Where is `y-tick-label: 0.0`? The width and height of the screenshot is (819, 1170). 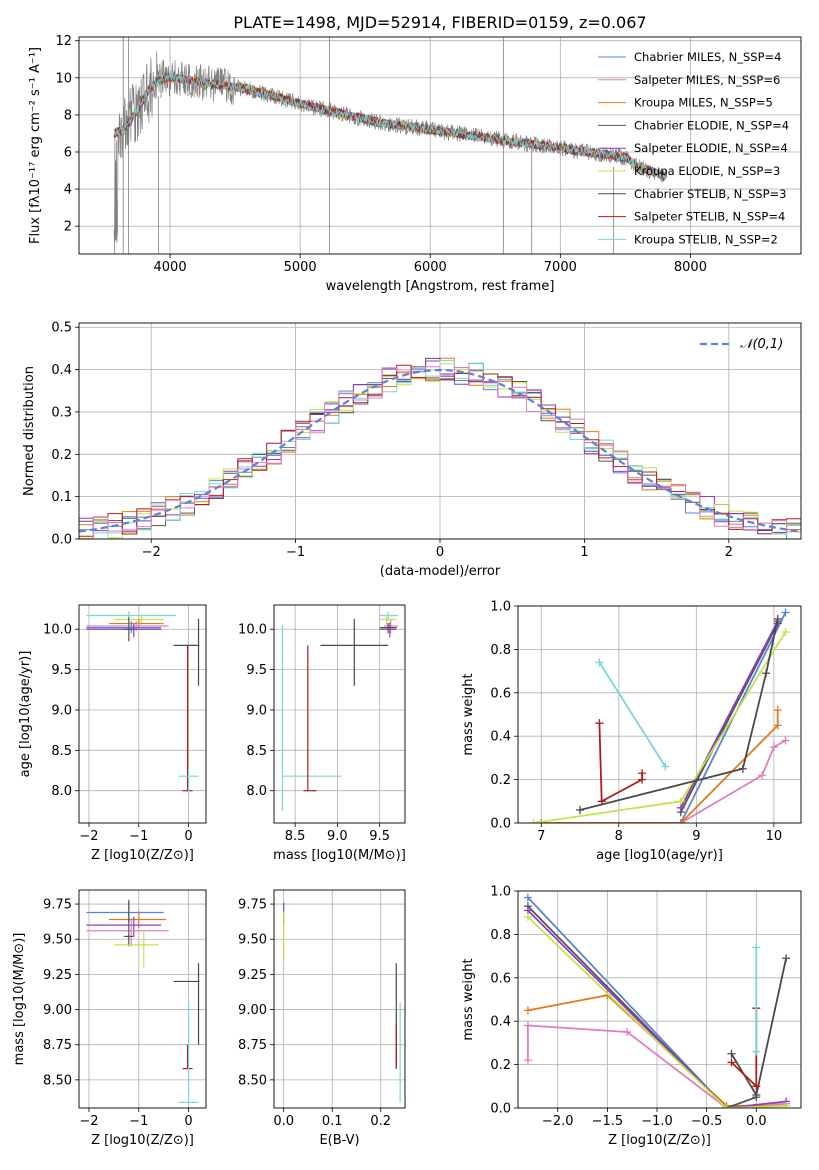
y-tick-label: 0.0 is located at coordinates (61, 540).